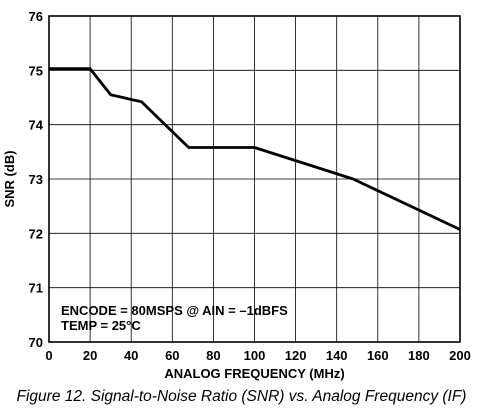 This screenshot has height=417, width=483. Describe the element at coordinates (90, 355) in the screenshot. I see `x-tick-label: 20` at that location.